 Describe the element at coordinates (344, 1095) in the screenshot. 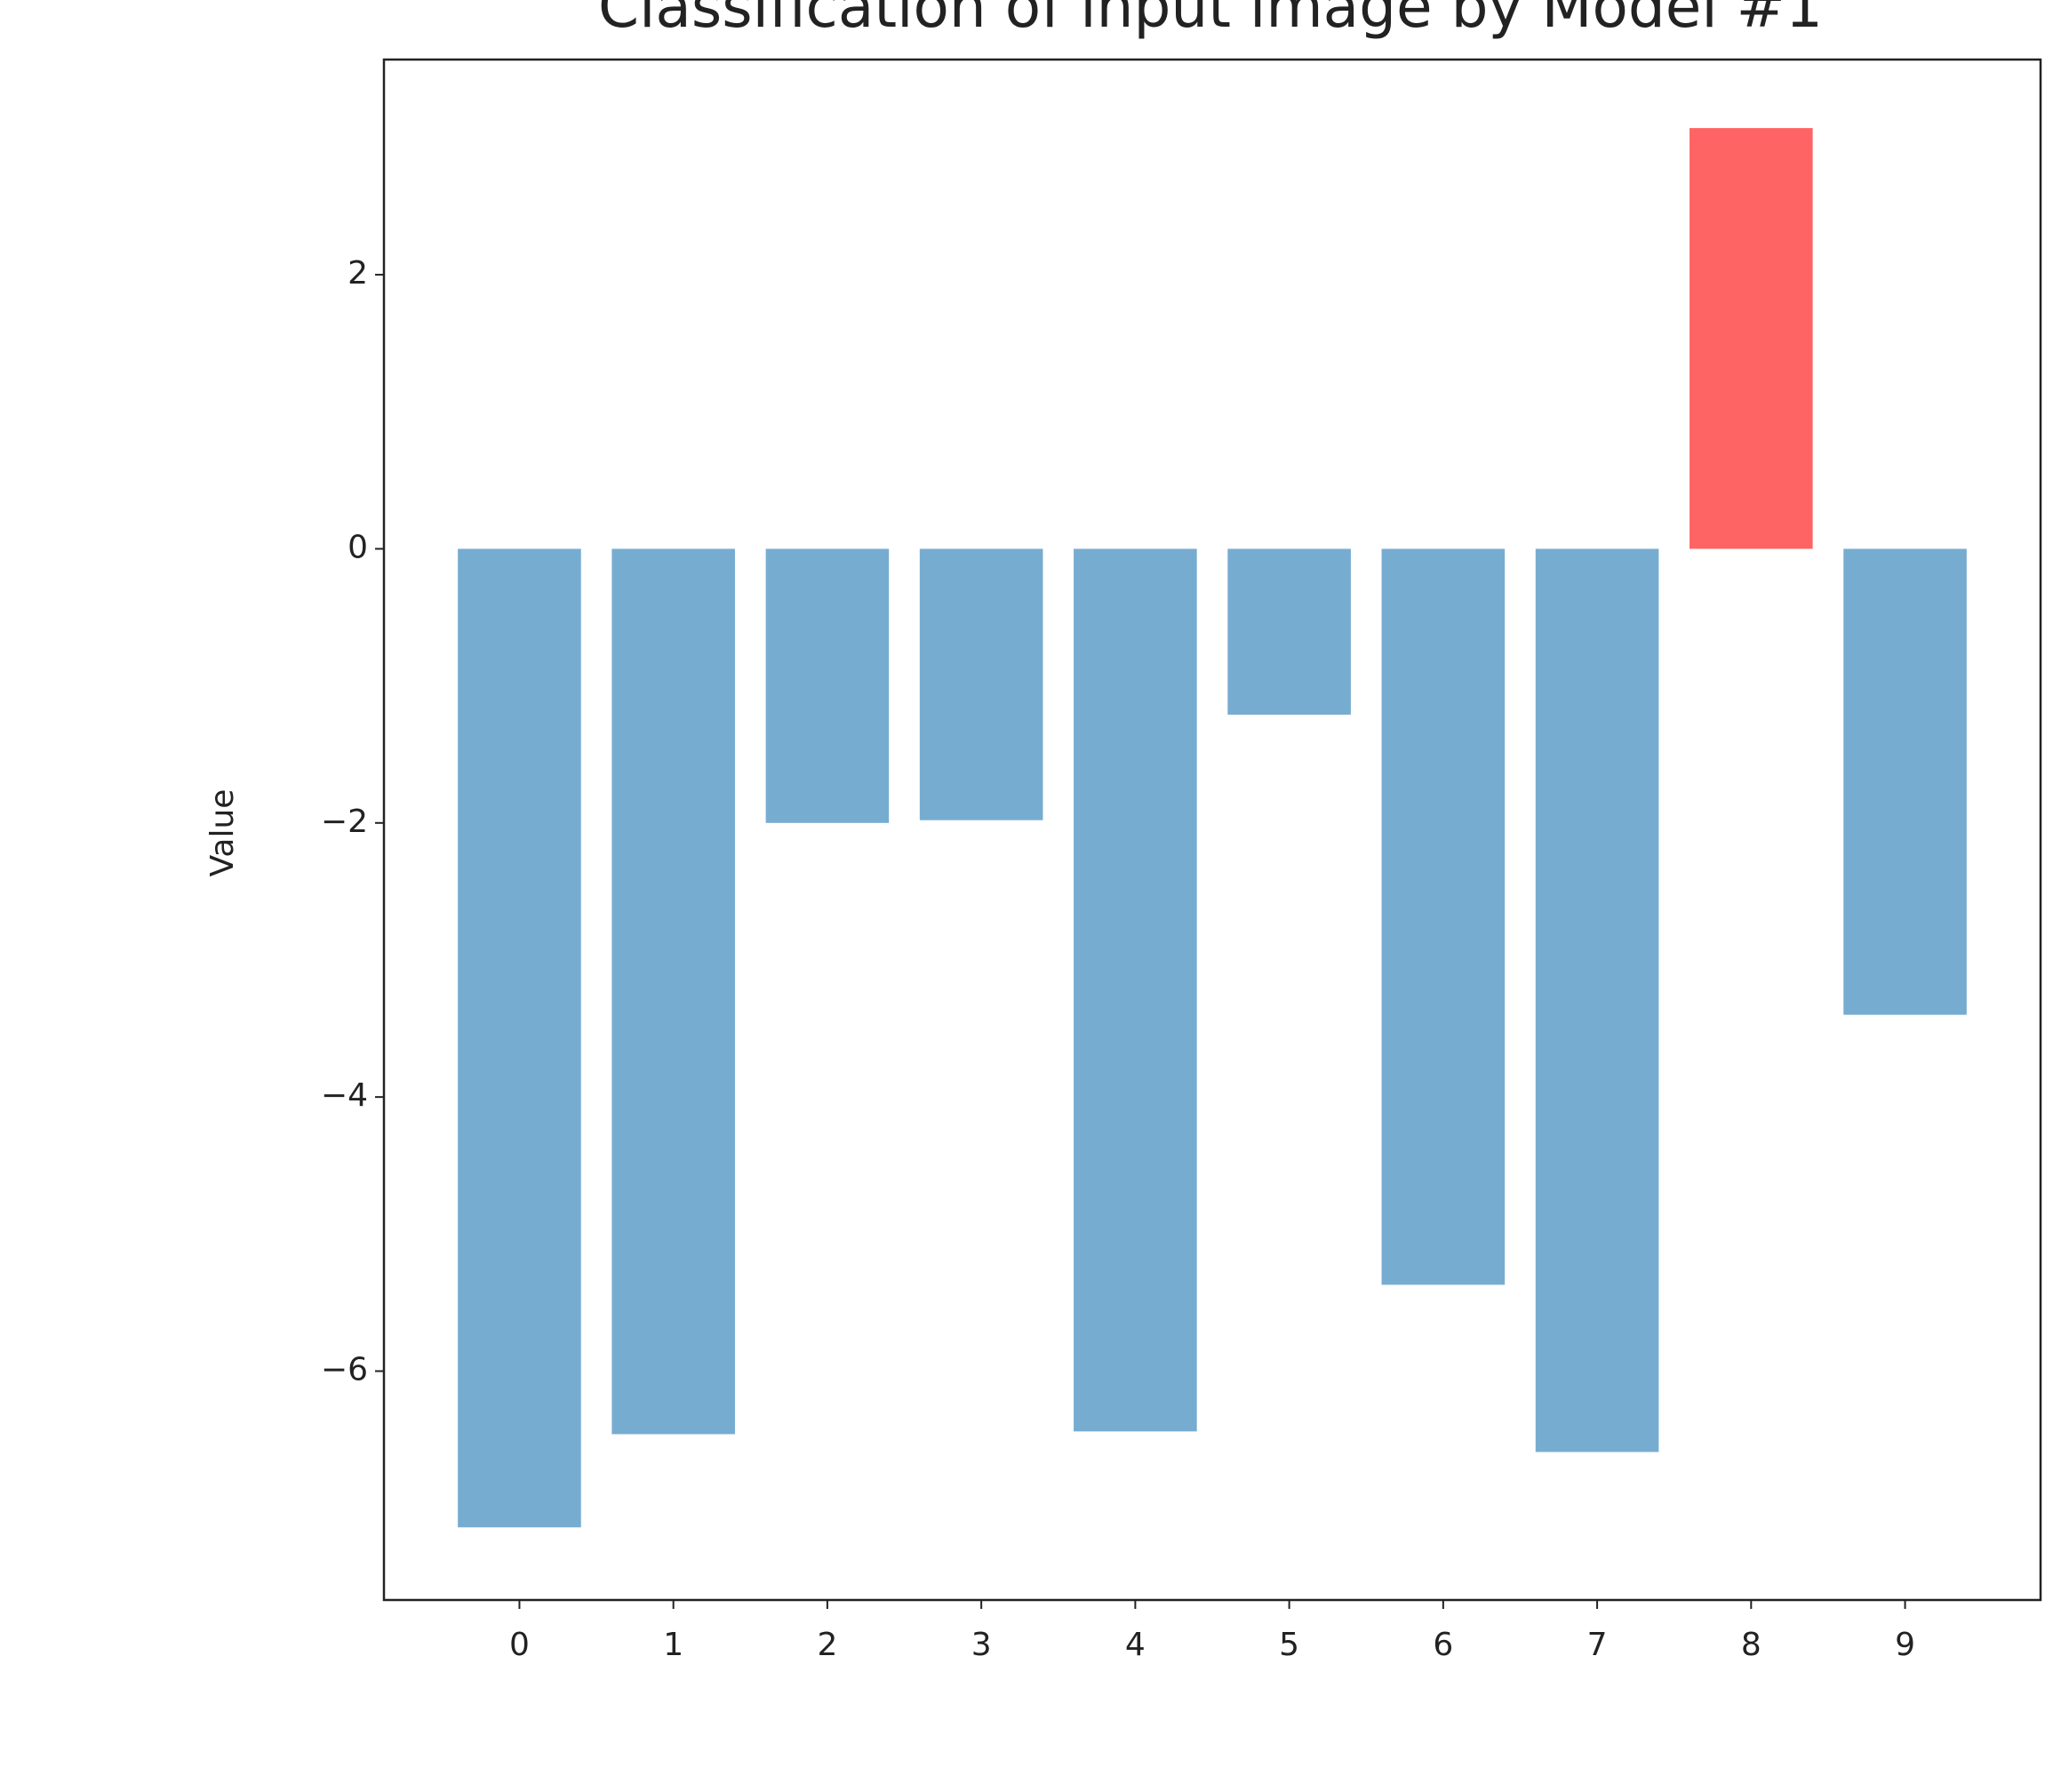

I see `y-tick-label: −4` at that location.